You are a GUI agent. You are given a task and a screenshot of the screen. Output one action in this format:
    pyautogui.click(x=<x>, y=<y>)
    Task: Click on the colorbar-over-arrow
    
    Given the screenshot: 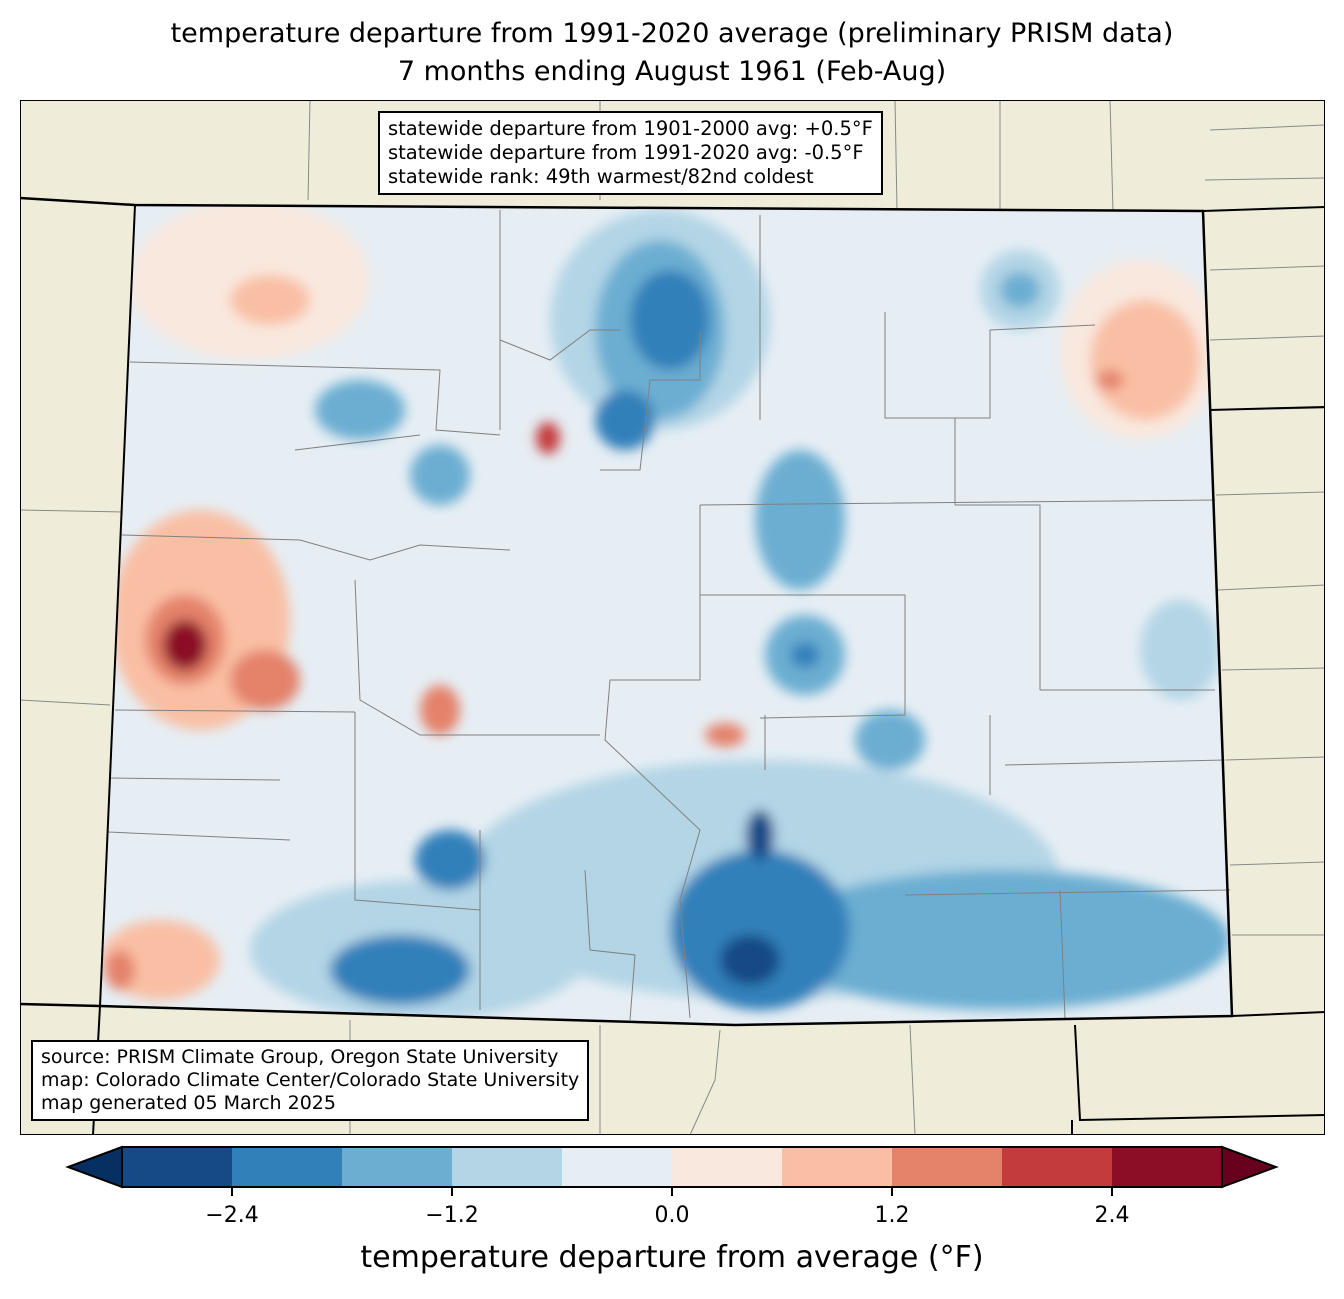 What is the action you would take?
    pyautogui.click(x=1250, y=1167)
    